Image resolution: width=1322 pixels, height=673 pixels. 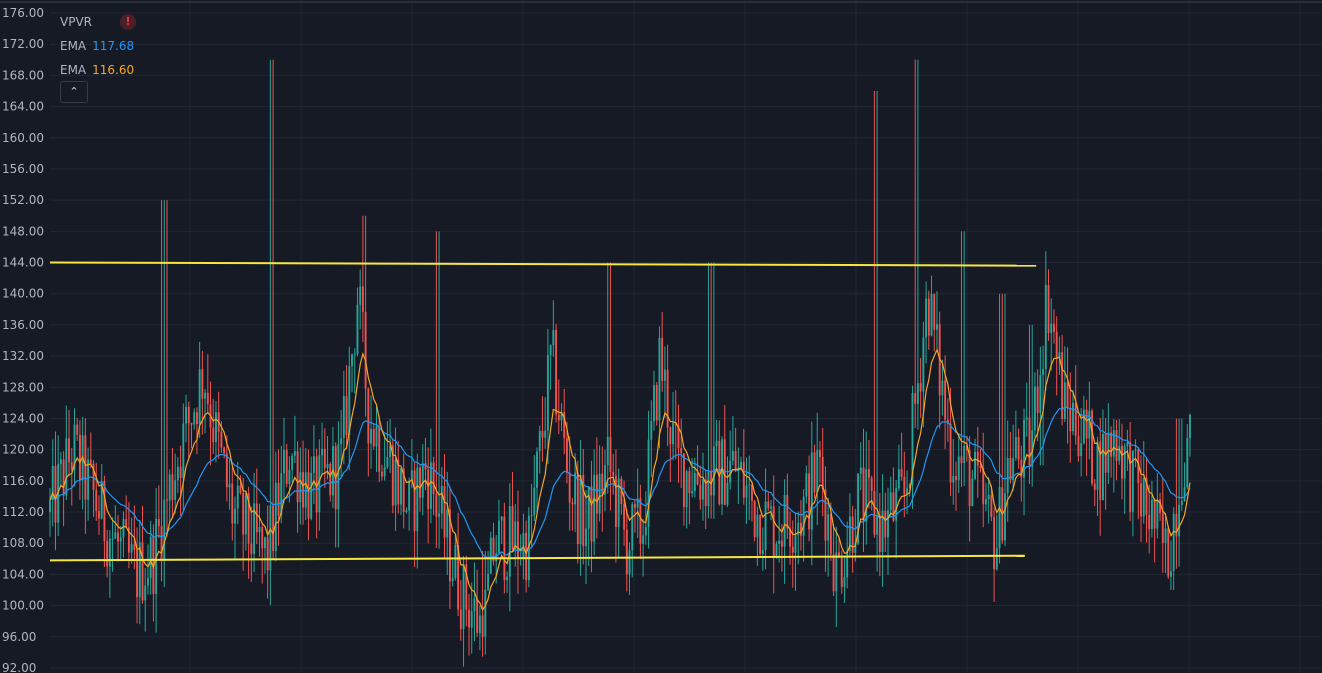 What do you see at coordinates (23, 263) in the screenshot?
I see `y-tick-label: 144.00` at bounding box center [23, 263].